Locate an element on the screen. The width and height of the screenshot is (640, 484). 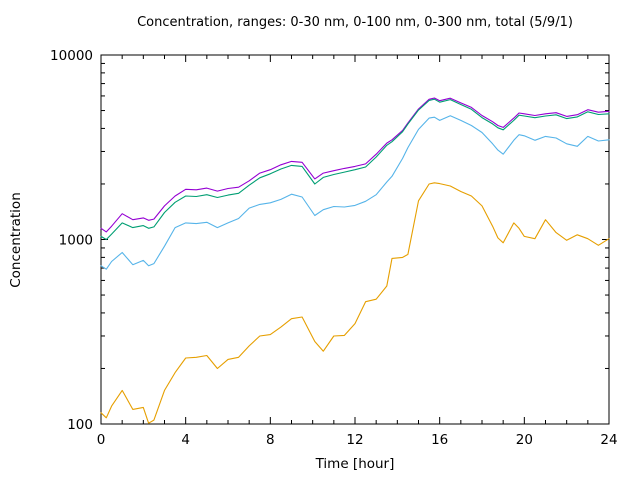
y-tick-label: 10000 is located at coordinates (71, 56).